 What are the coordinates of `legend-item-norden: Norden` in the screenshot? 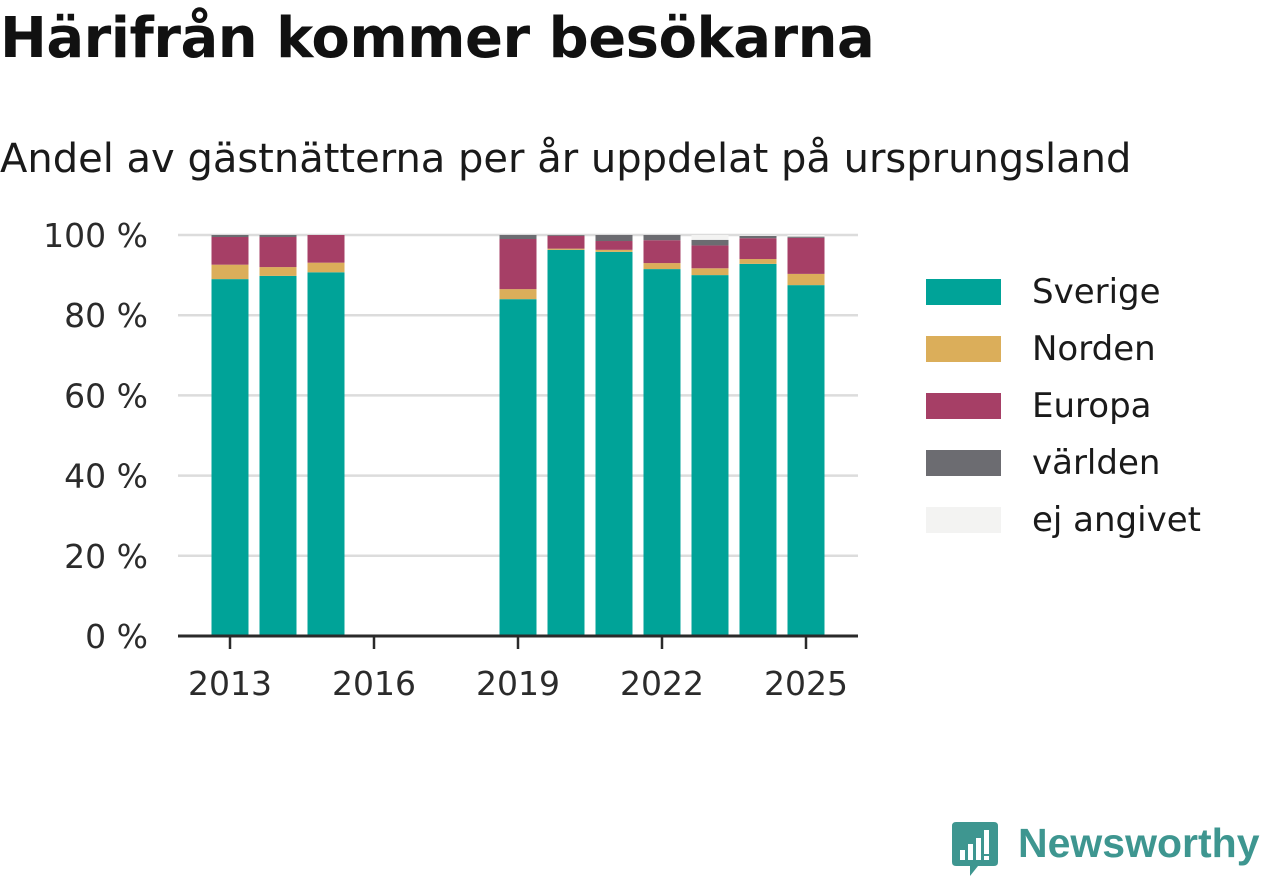 It's located at (1086, 349).